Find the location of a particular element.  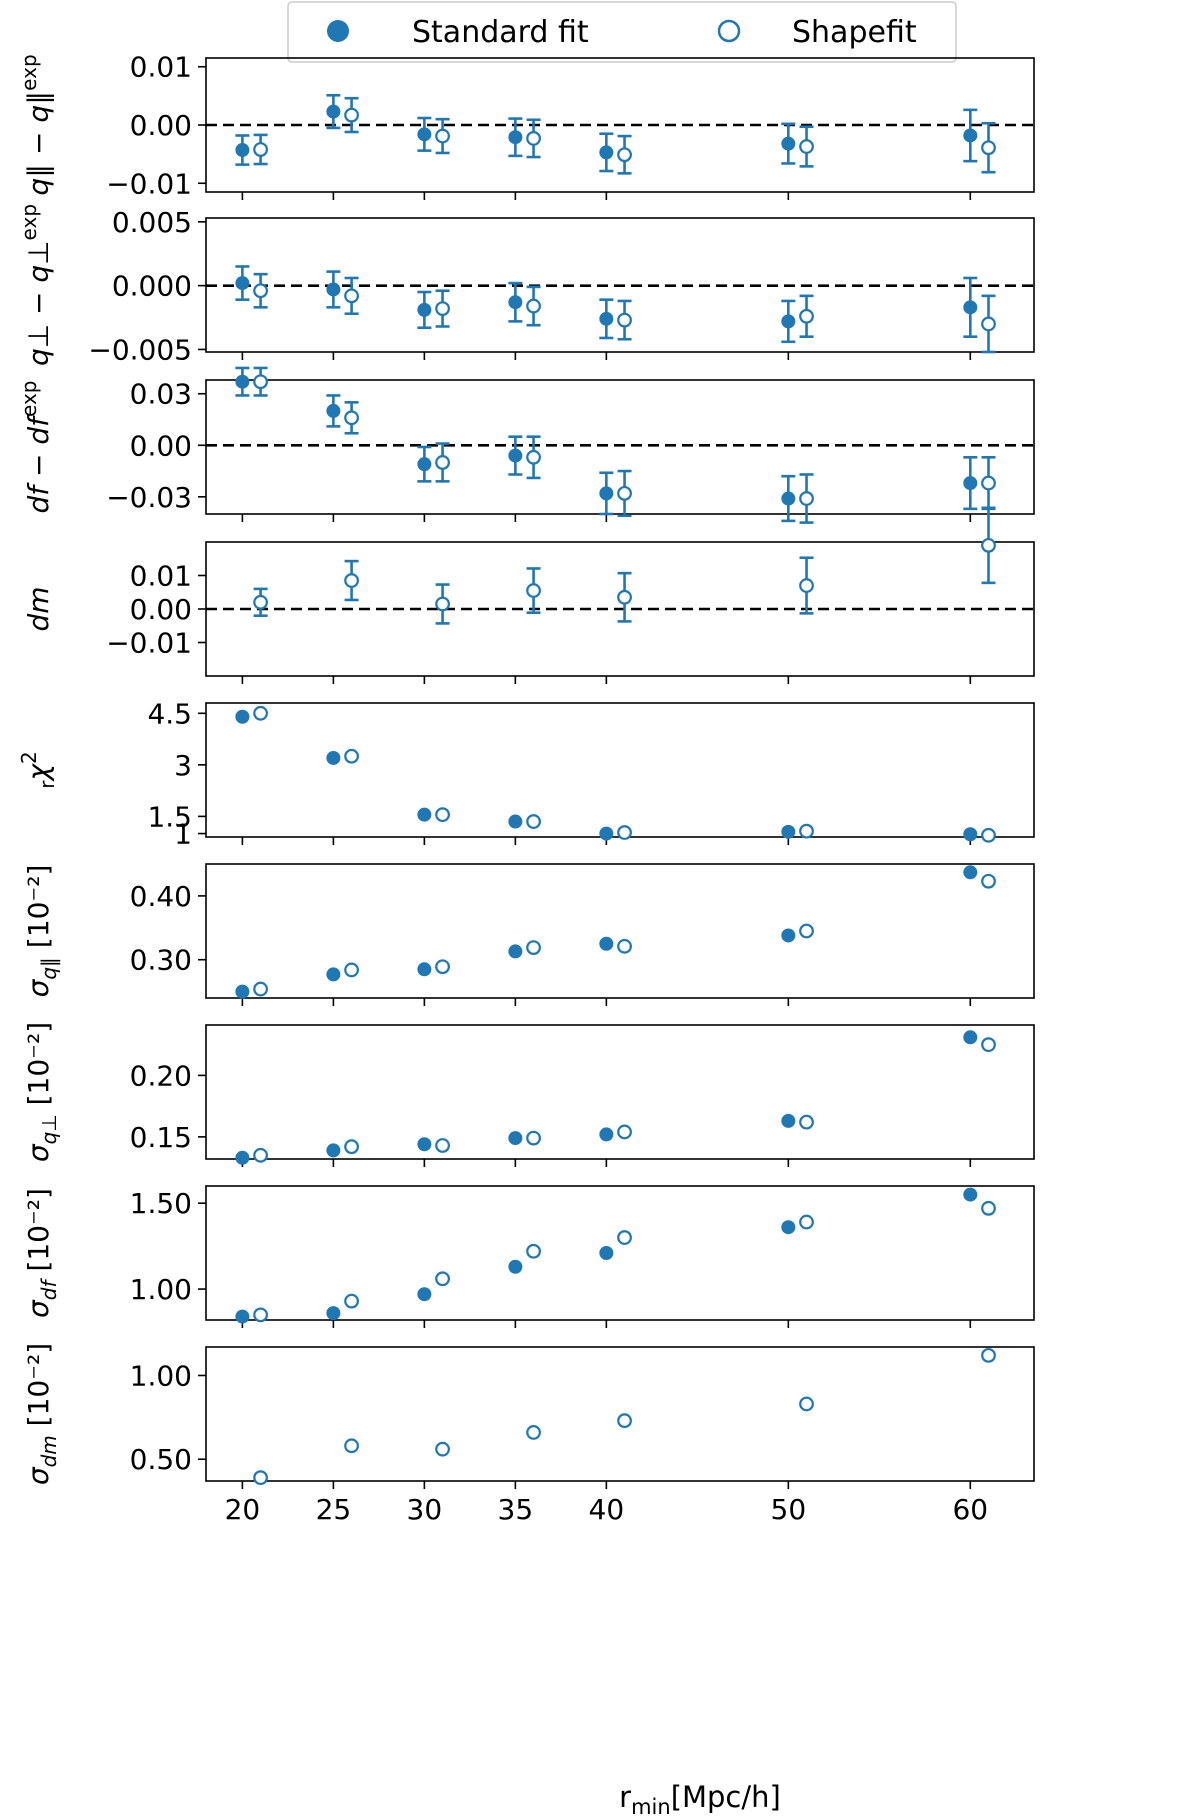

x-tick-label-1: 25 is located at coordinates (334, 1509).